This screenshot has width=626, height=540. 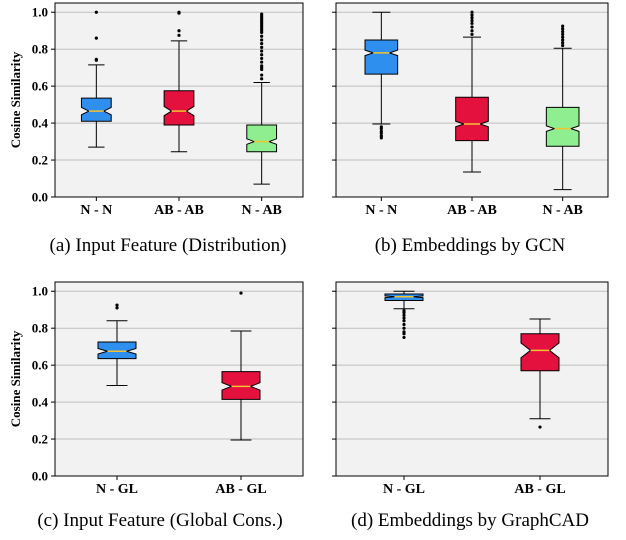 What do you see at coordinates (470, 520) in the screenshot?
I see `panel-caption: (d) Embeddings by GraphCAD` at bounding box center [470, 520].